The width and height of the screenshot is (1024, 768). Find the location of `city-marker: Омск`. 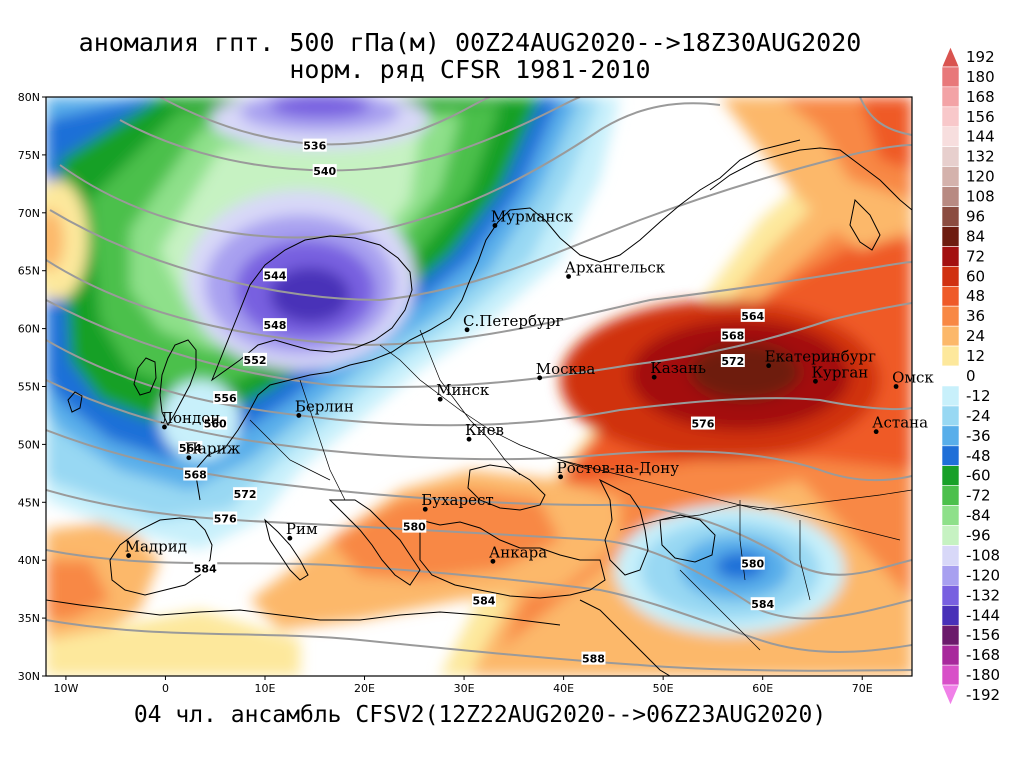

city-marker: Омск is located at coordinates (913, 379).